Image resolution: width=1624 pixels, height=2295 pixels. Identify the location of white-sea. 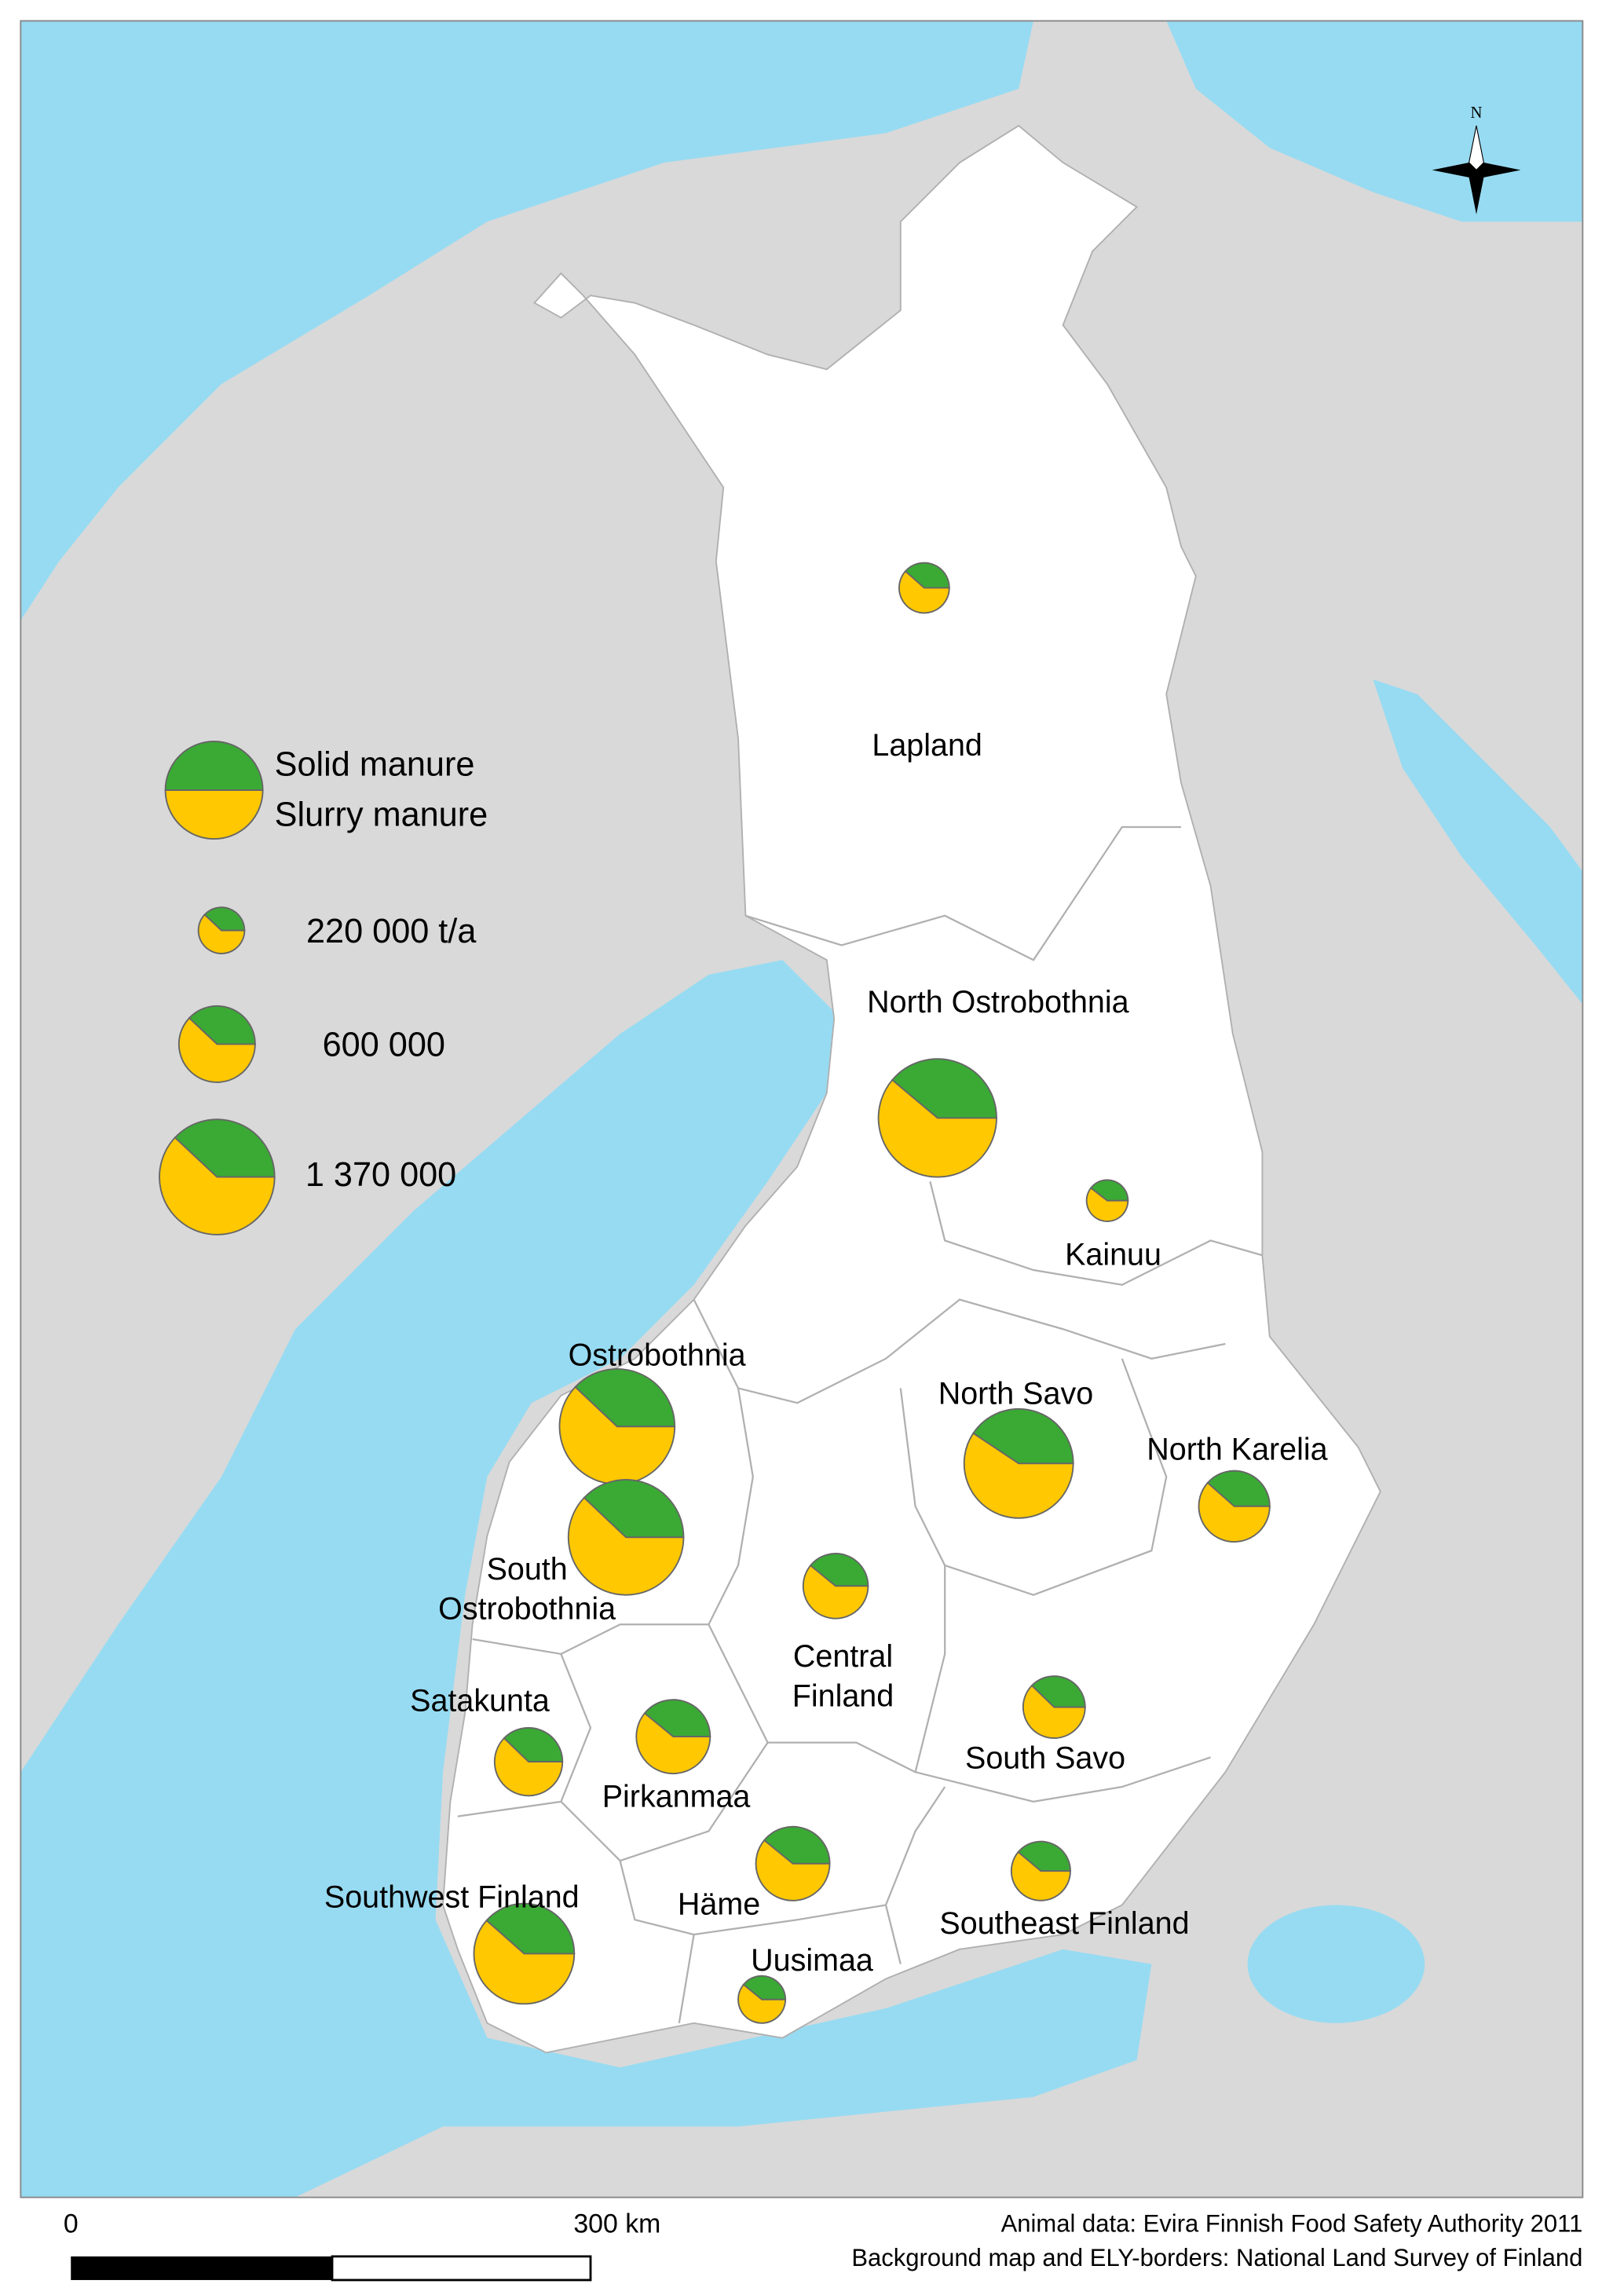
(1478, 842).